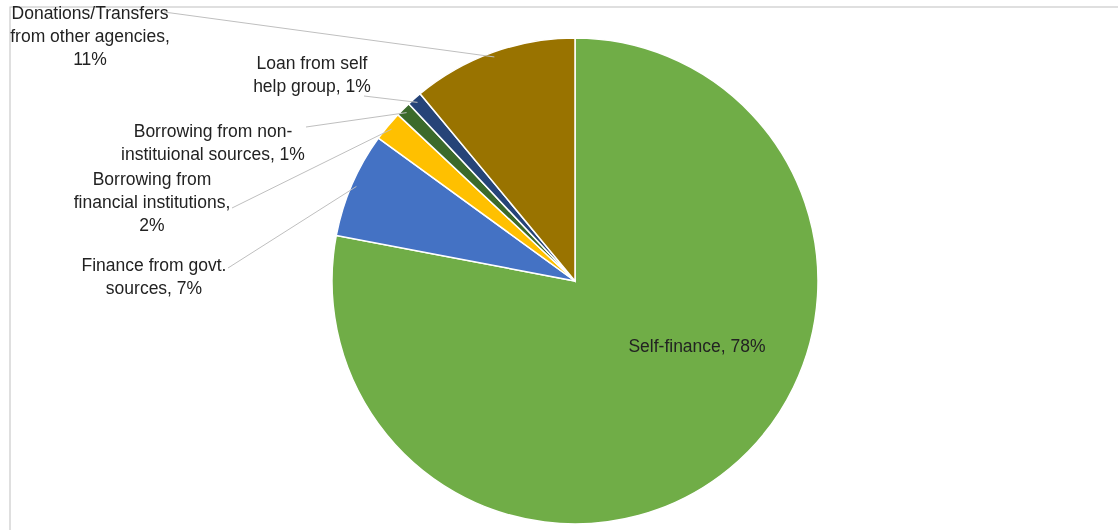 Image resolution: width=1118 pixels, height=530 pixels. I want to click on slice-label: Donations/Transfers from other agencies, 11%, so click(90, 36).